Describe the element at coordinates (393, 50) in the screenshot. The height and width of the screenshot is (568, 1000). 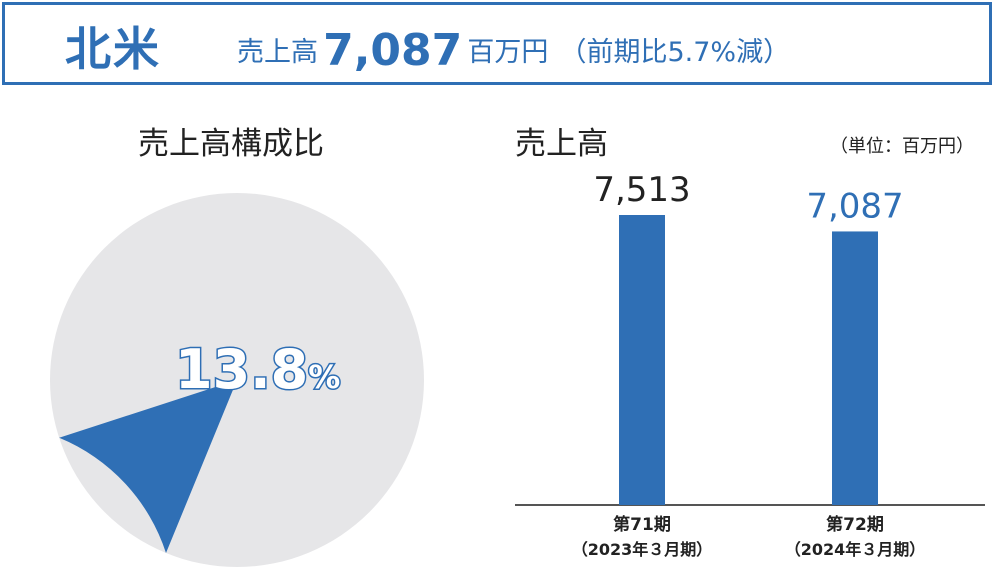
I see `sales-value: 7,087` at that location.